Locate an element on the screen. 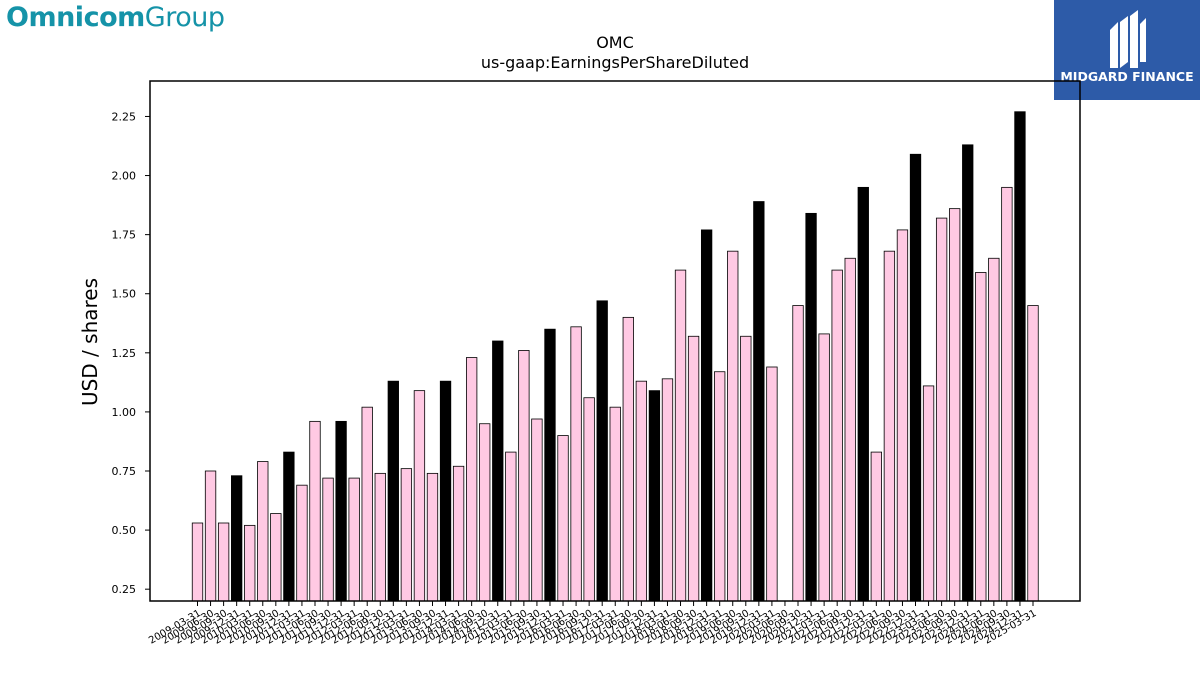 The image size is (1200, 675). midgard-finance-mark-icon is located at coordinates (1128, 39).